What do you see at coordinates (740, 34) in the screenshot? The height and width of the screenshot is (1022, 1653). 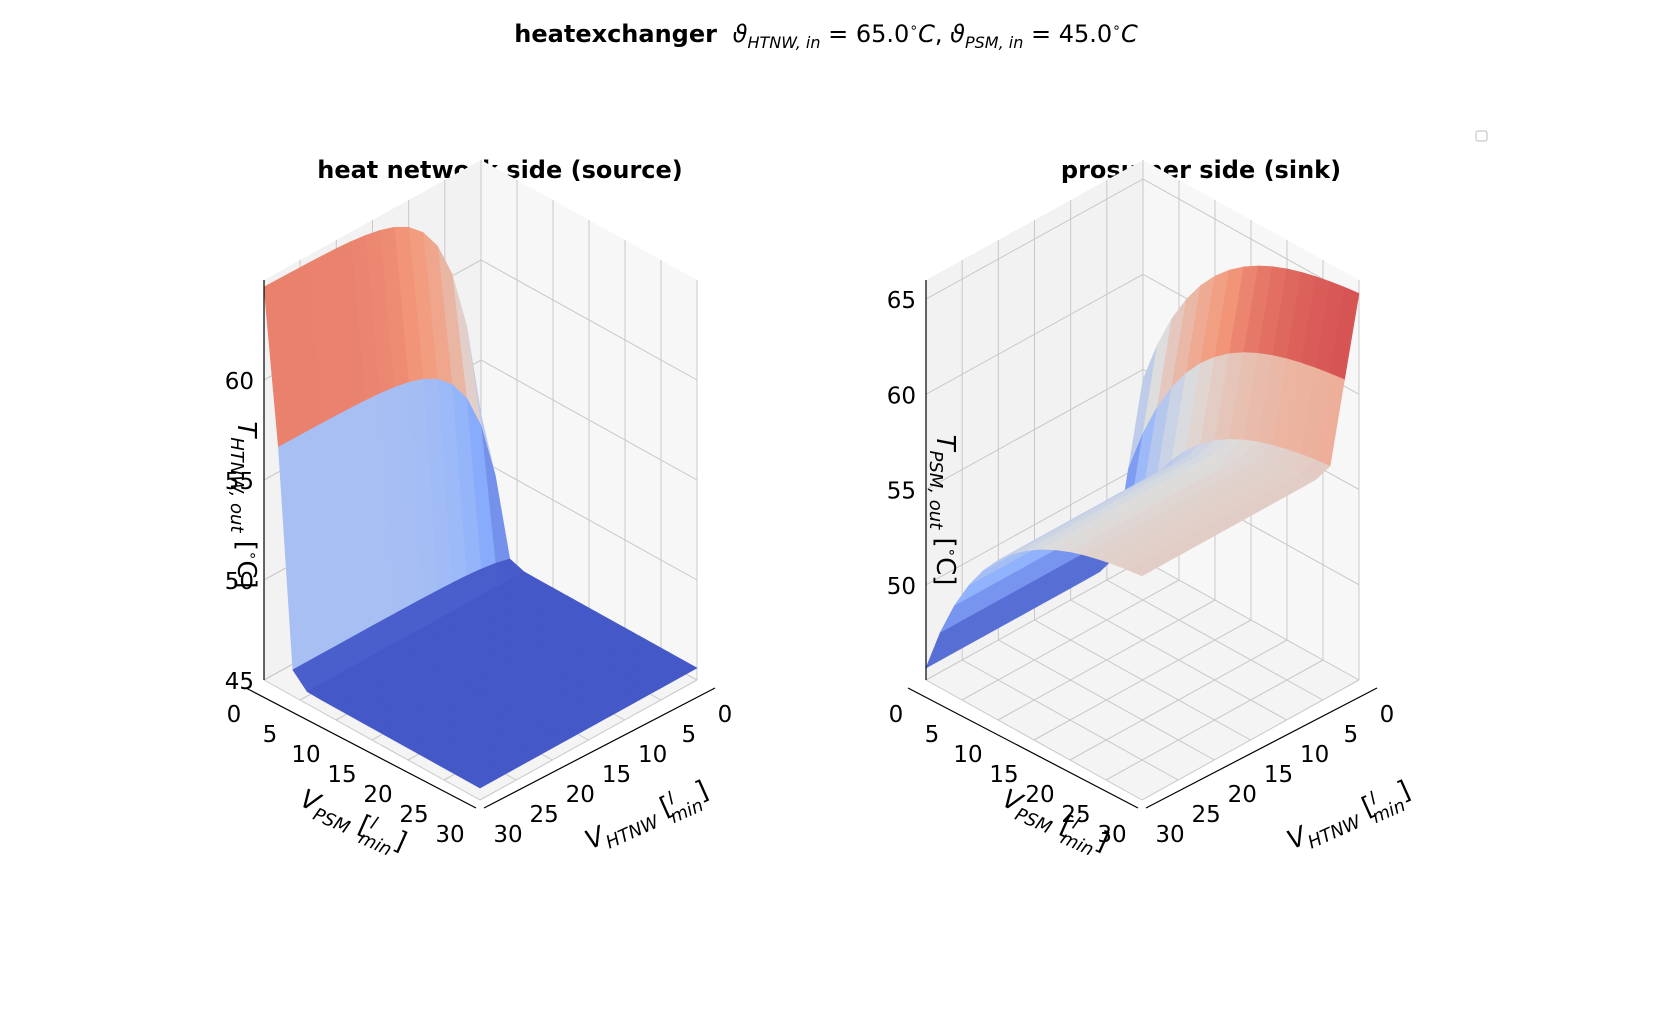 I see `suptitle-theta-htnw: ϑ` at bounding box center [740, 34].